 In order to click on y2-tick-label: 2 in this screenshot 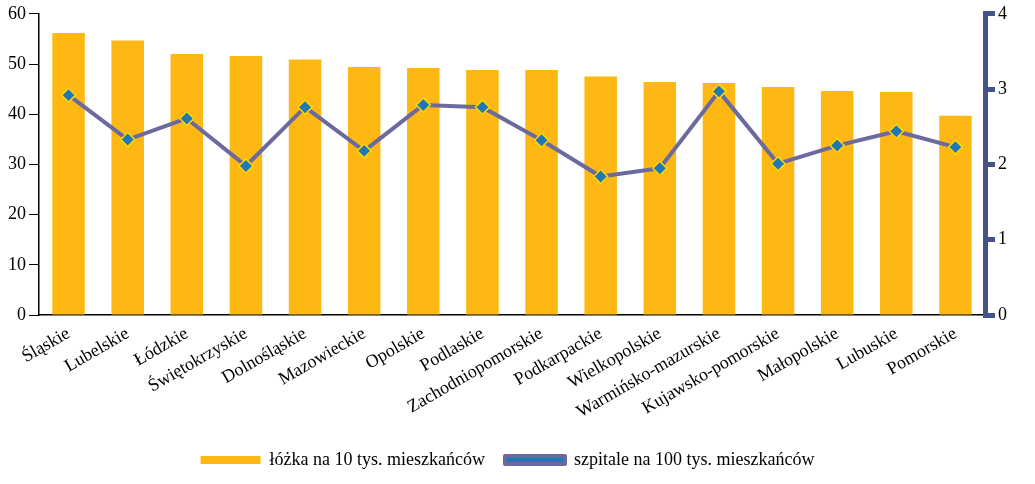, I will do `click(1002, 163)`.